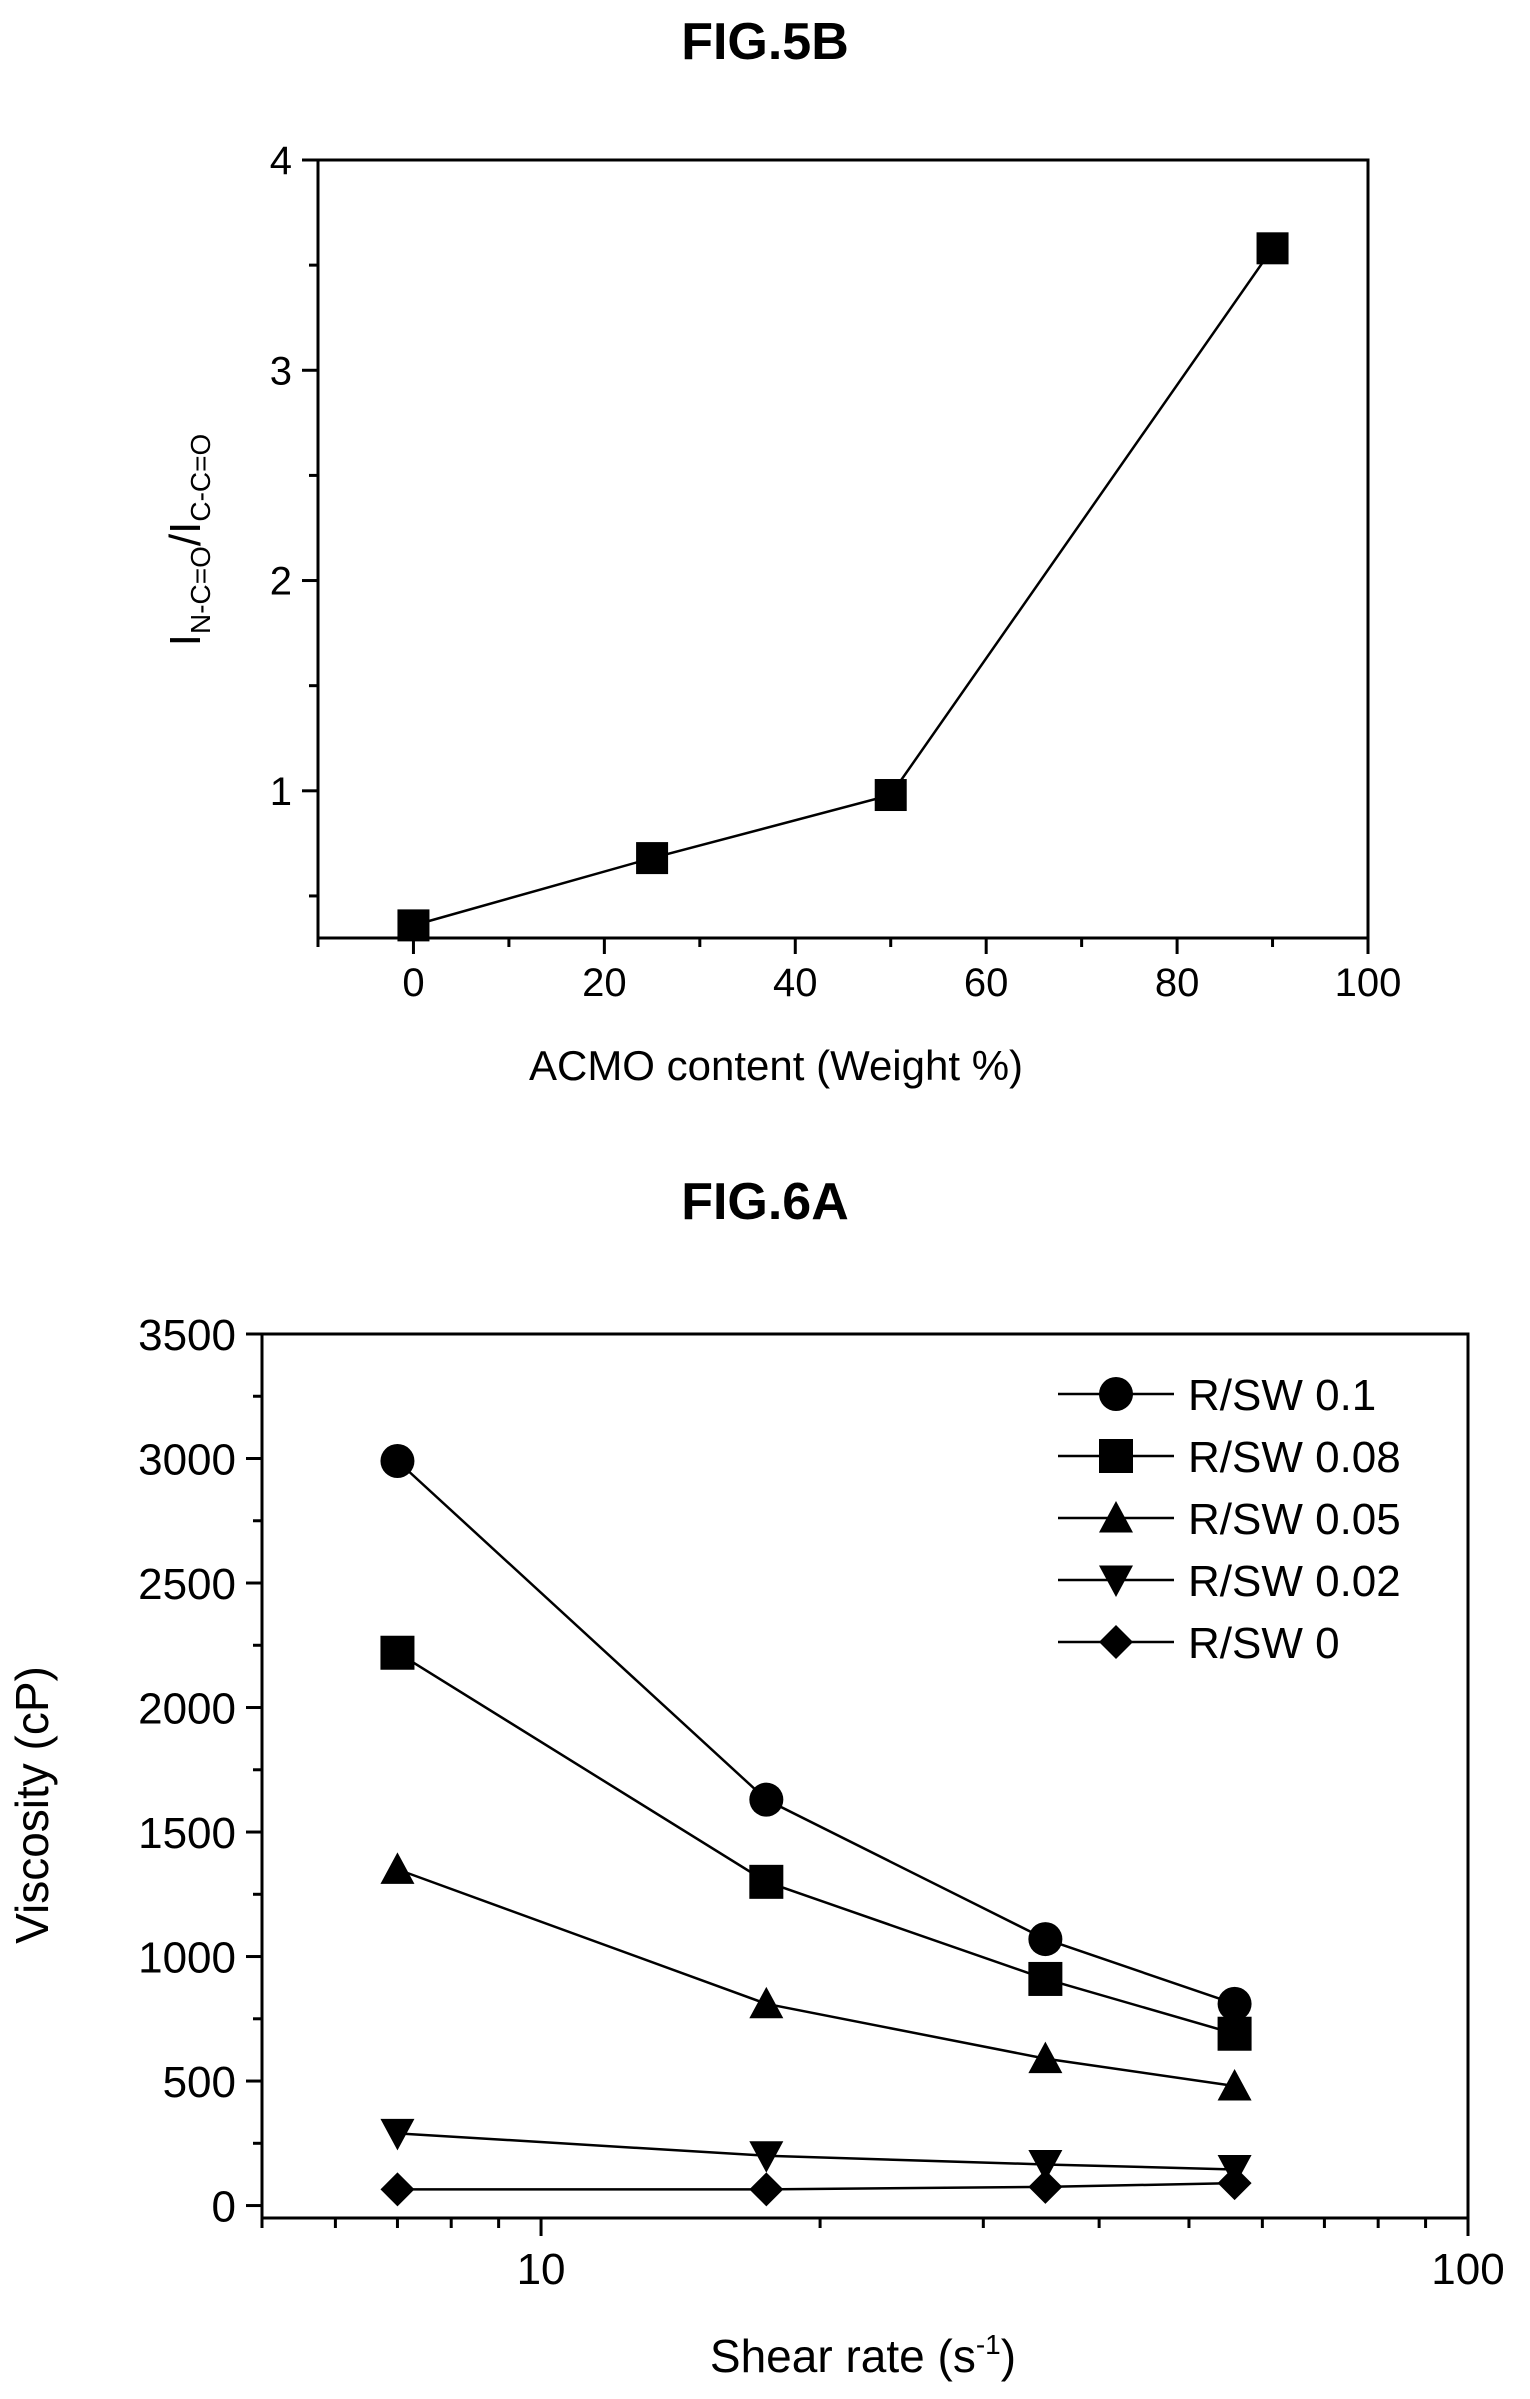 This screenshot has height=2399, width=1530. What do you see at coordinates (281, 792) in the screenshot?
I see `fig-5b-y-tick-label: 1` at bounding box center [281, 792].